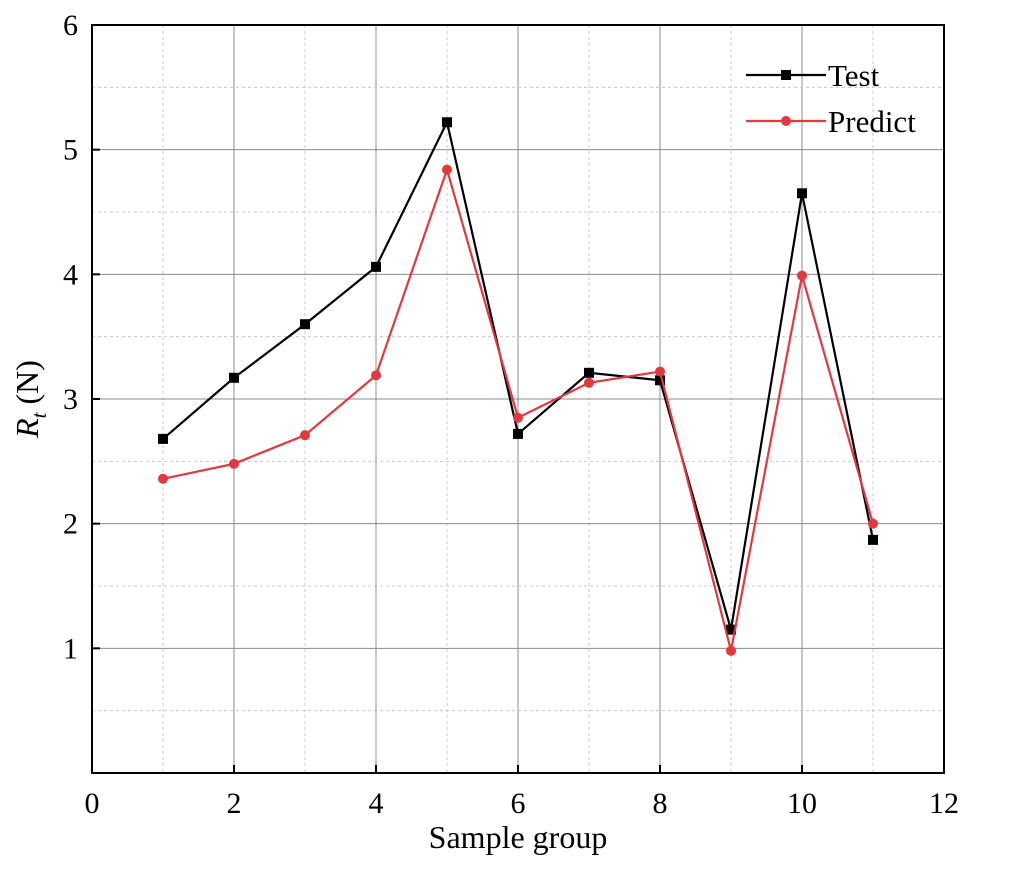 The width and height of the screenshot is (1010, 870). What do you see at coordinates (70, 150) in the screenshot?
I see `y-tick-label: 5` at bounding box center [70, 150].